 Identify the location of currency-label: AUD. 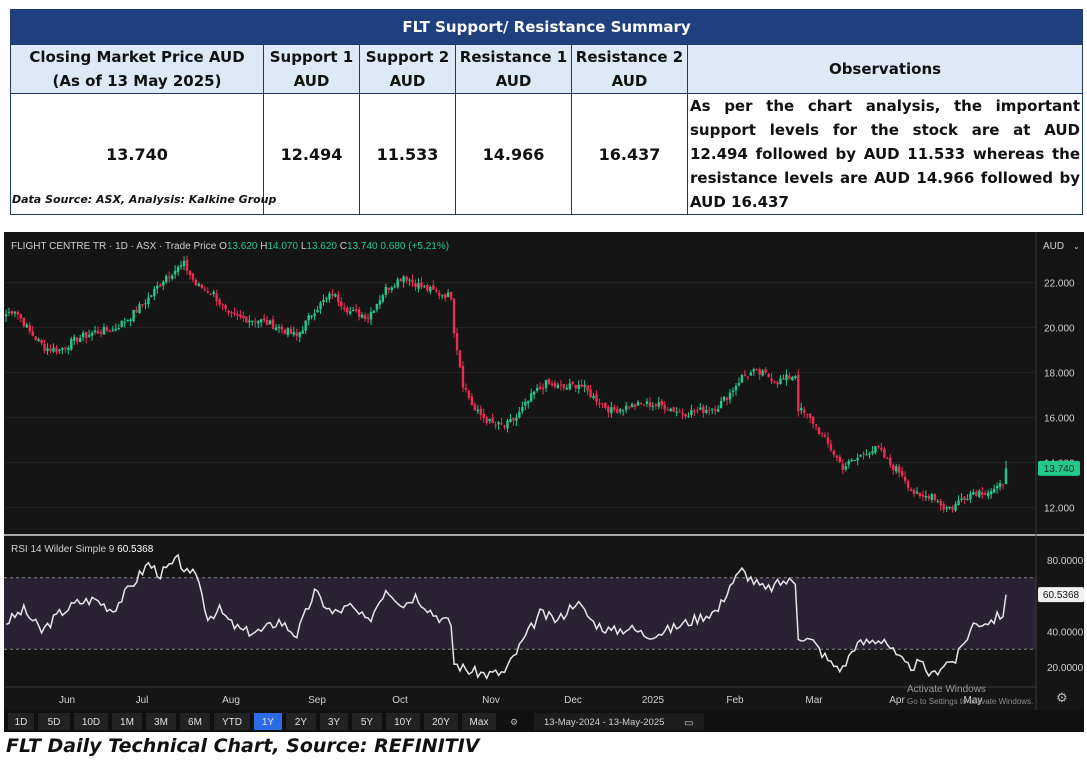
(1053, 246).